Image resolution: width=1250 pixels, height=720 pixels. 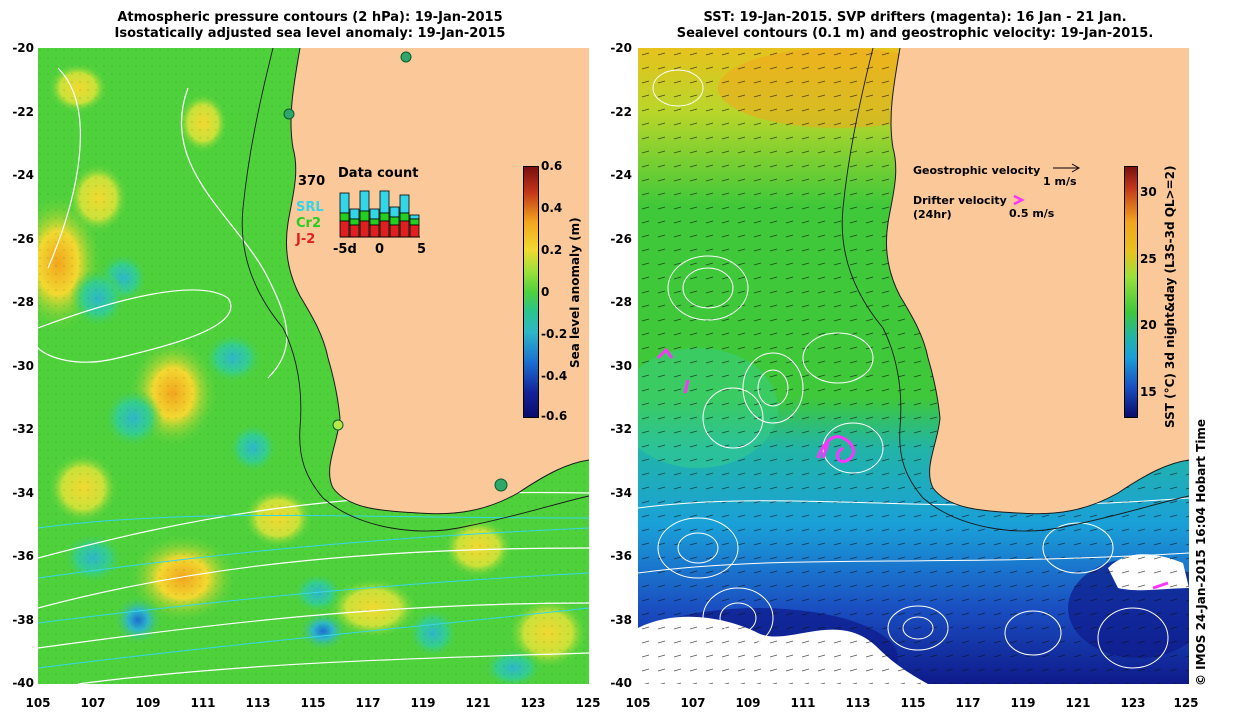 What do you see at coordinates (310, 207) in the screenshot?
I see `inset-legend-srl: SRL` at bounding box center [310, 207].